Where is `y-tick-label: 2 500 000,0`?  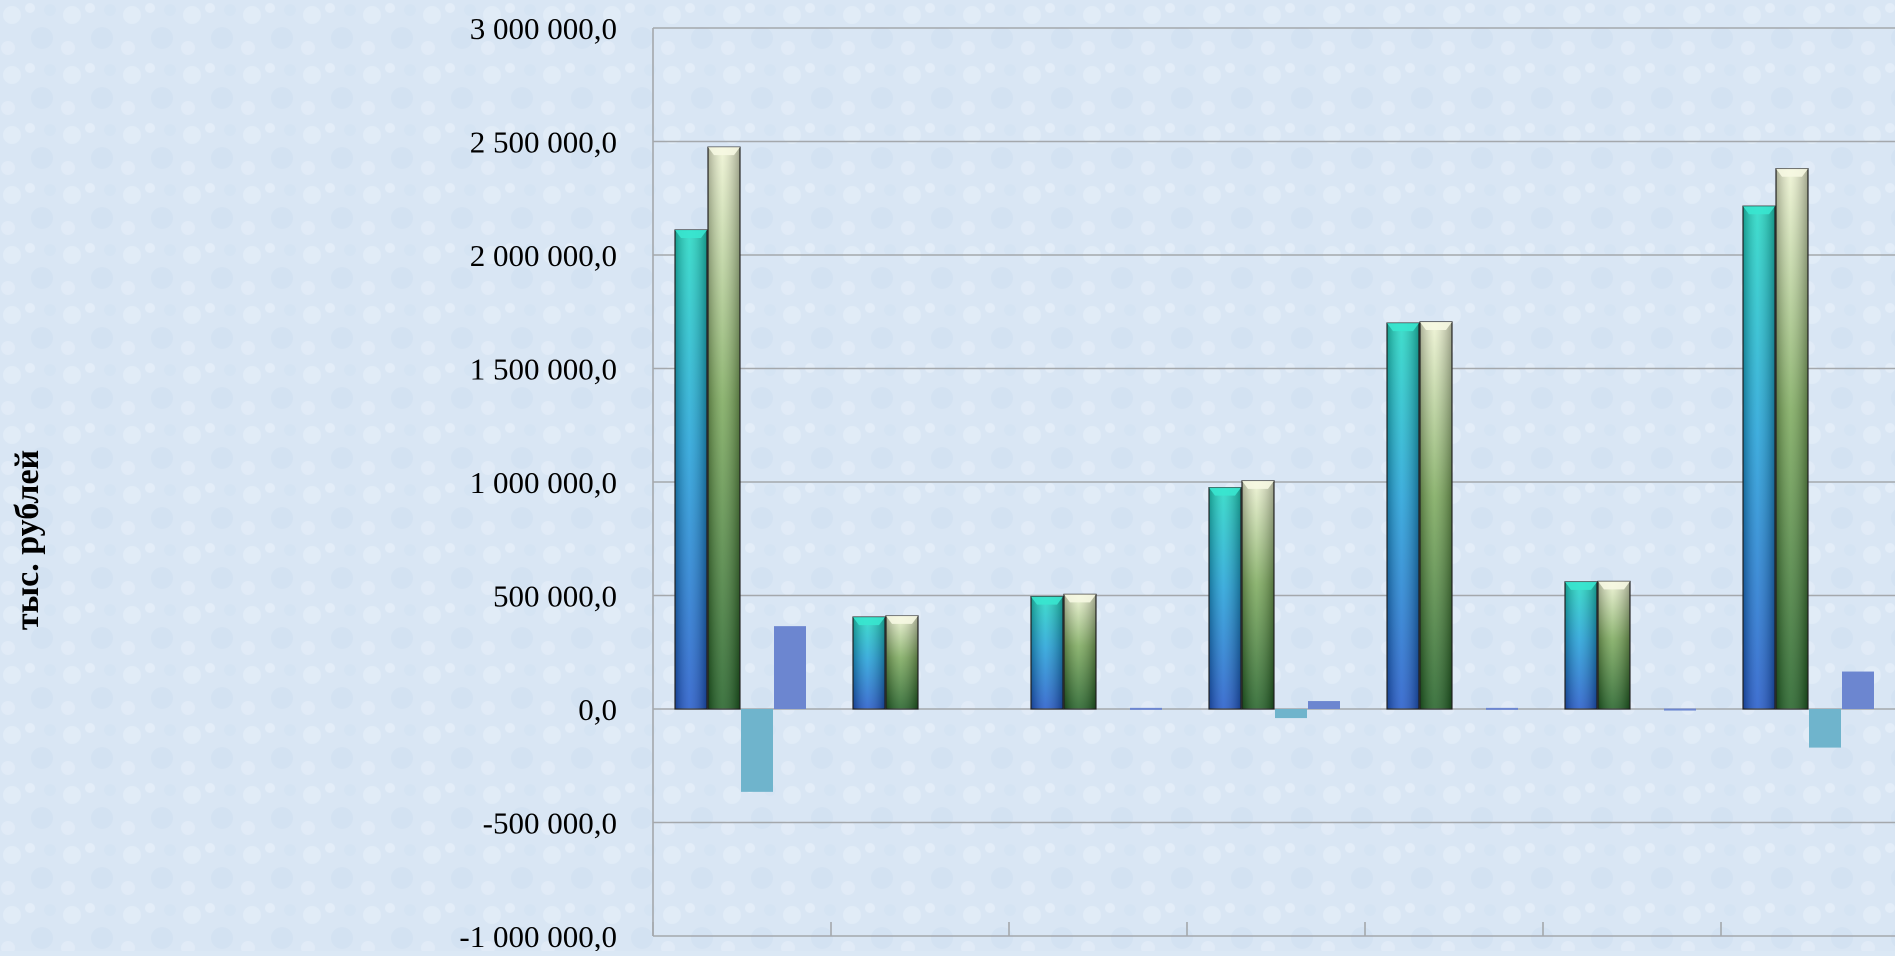 y-tick-label: 2 500 000,0 is located at coordinates (543, 142).